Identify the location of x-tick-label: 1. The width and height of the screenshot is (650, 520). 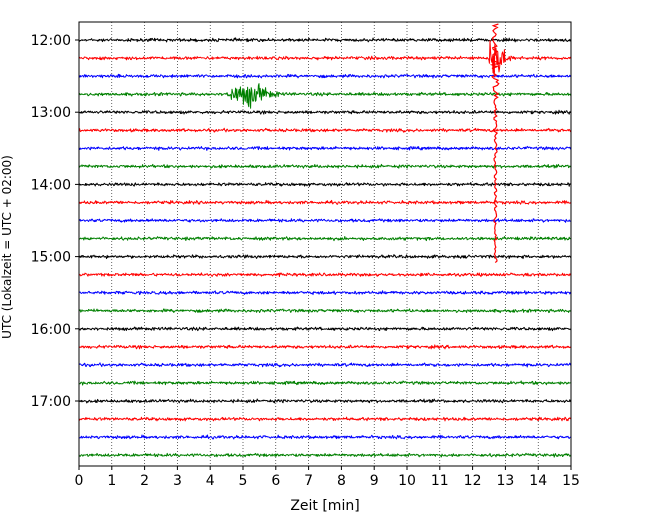
(111, 481).